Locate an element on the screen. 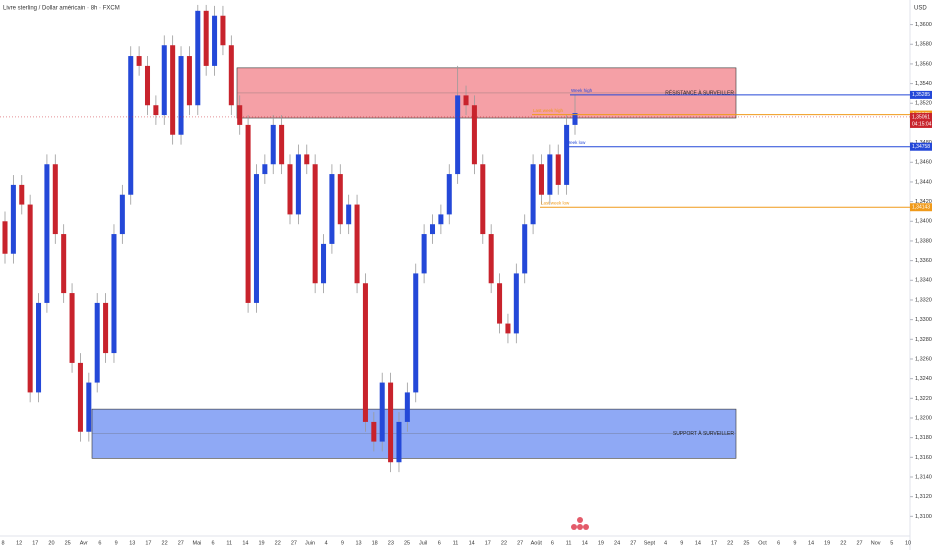 This screenshot has height=550, width=932. x-tick-label: Juin is located at coordinates (310, 543).